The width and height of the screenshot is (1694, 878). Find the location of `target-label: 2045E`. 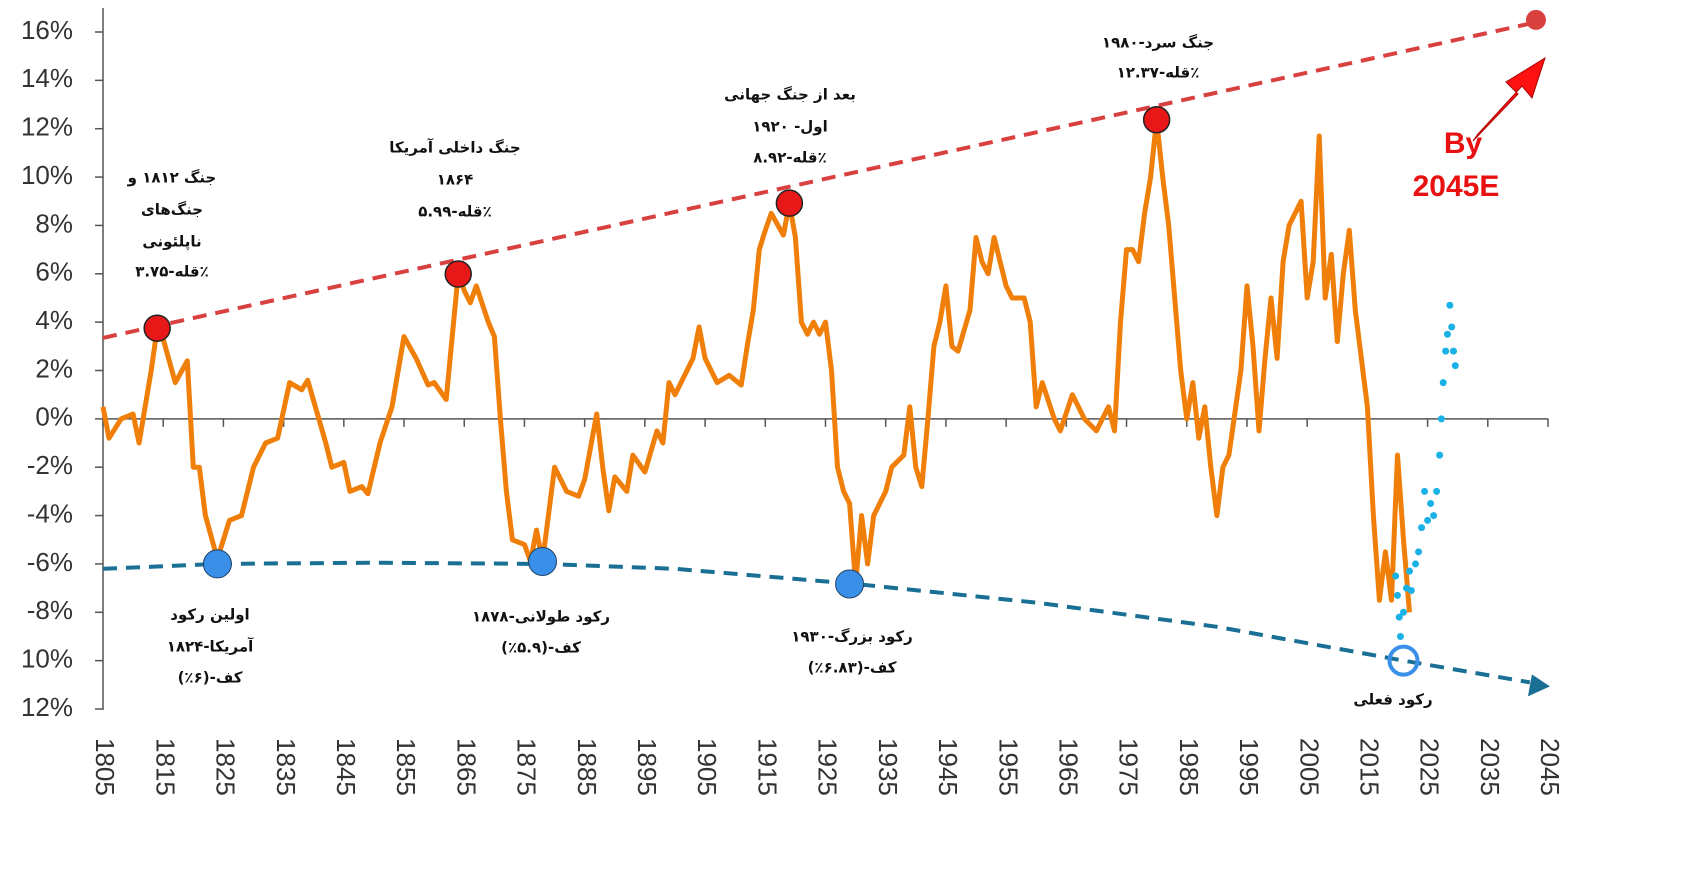

target-label: 2045E is located at coordinates (1456, 186).